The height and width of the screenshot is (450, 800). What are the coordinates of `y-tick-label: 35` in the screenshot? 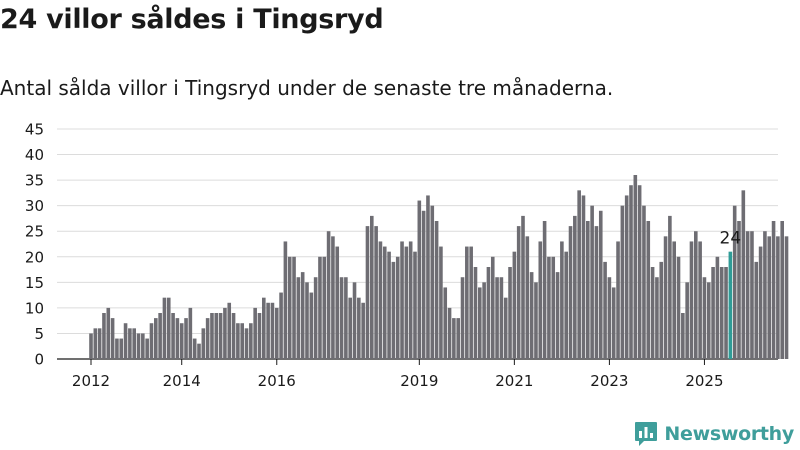 It's located at (34, 181).